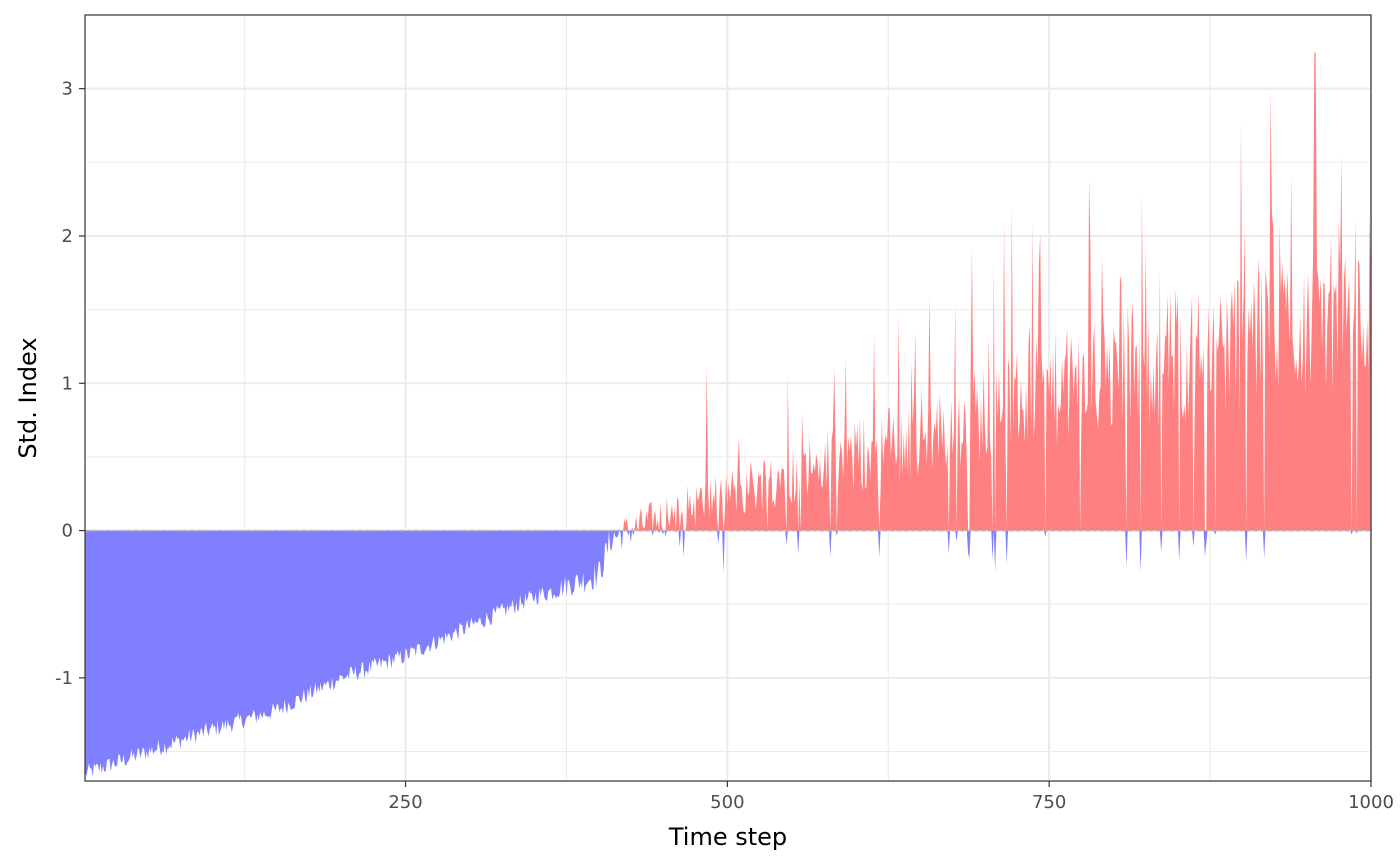 Image resolution: width=1400 pixels, height=866 pixels. Describe the element at coordinates (67, 236) in the screenshot. I see `y-tick-label: 2` at that location.